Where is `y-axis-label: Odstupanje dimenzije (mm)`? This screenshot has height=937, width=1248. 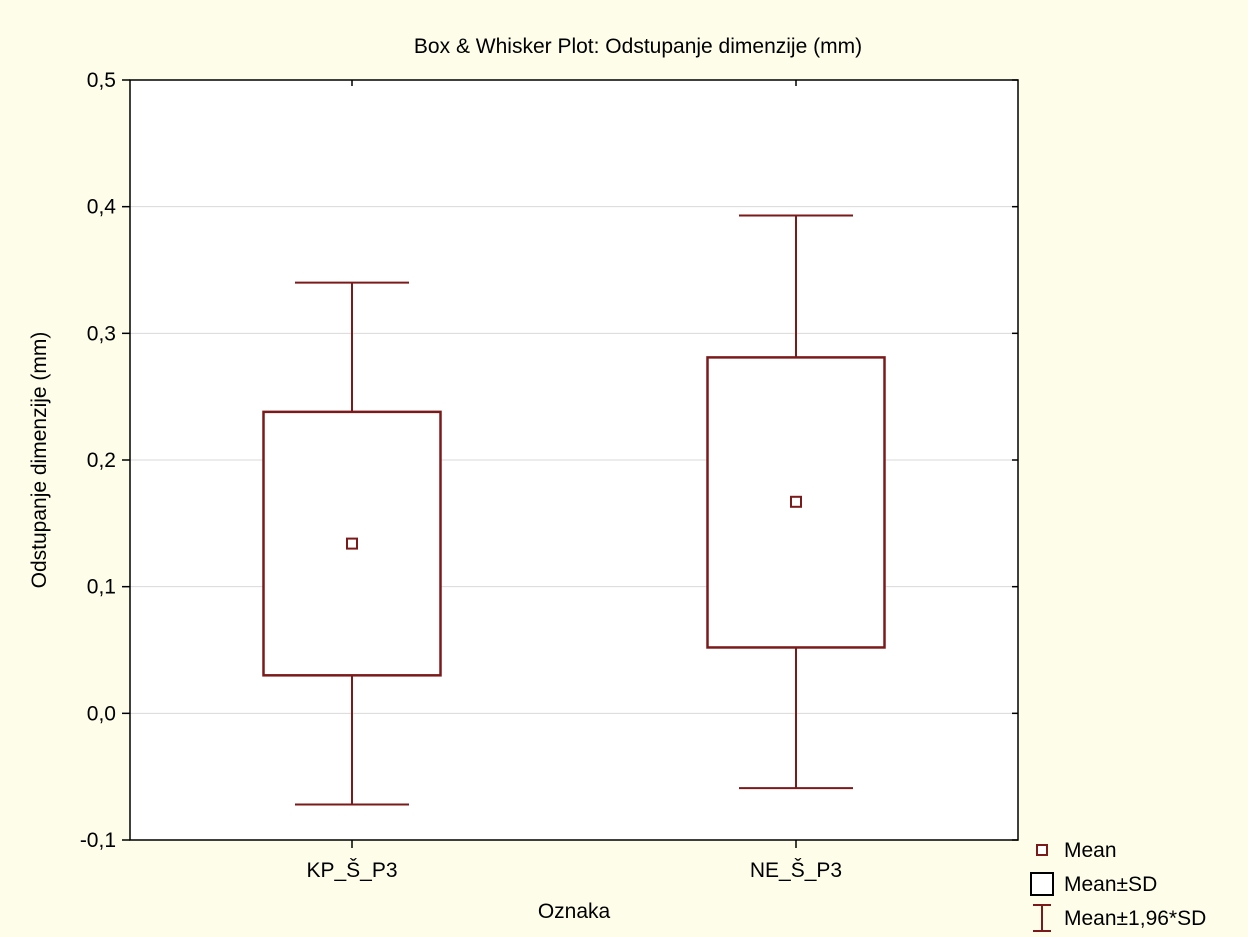
y-axis-label: Odstupanje dimenzije (mm) is located at coordinates (39, 460).